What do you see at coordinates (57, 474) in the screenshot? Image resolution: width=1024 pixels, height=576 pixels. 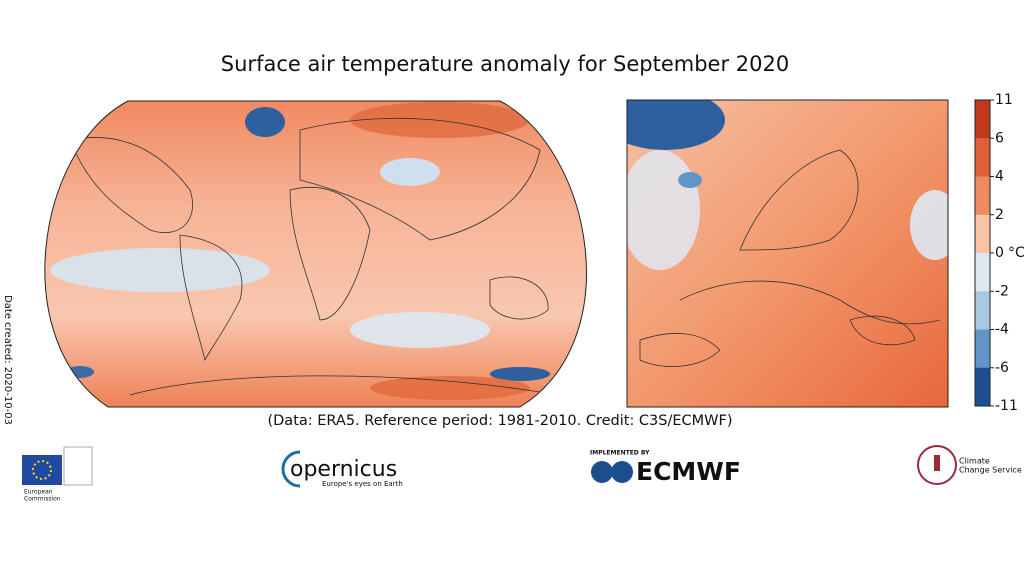 I see `eu-logo: European Commission` at bounding box center [57, 474].